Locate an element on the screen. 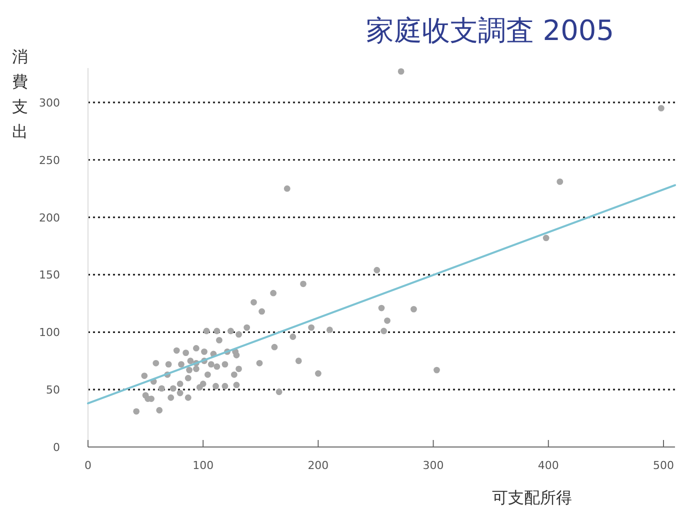 The height and width of the screenshot is (517, 681). y-tick-label: 0 is located at coordinates (56, 447).